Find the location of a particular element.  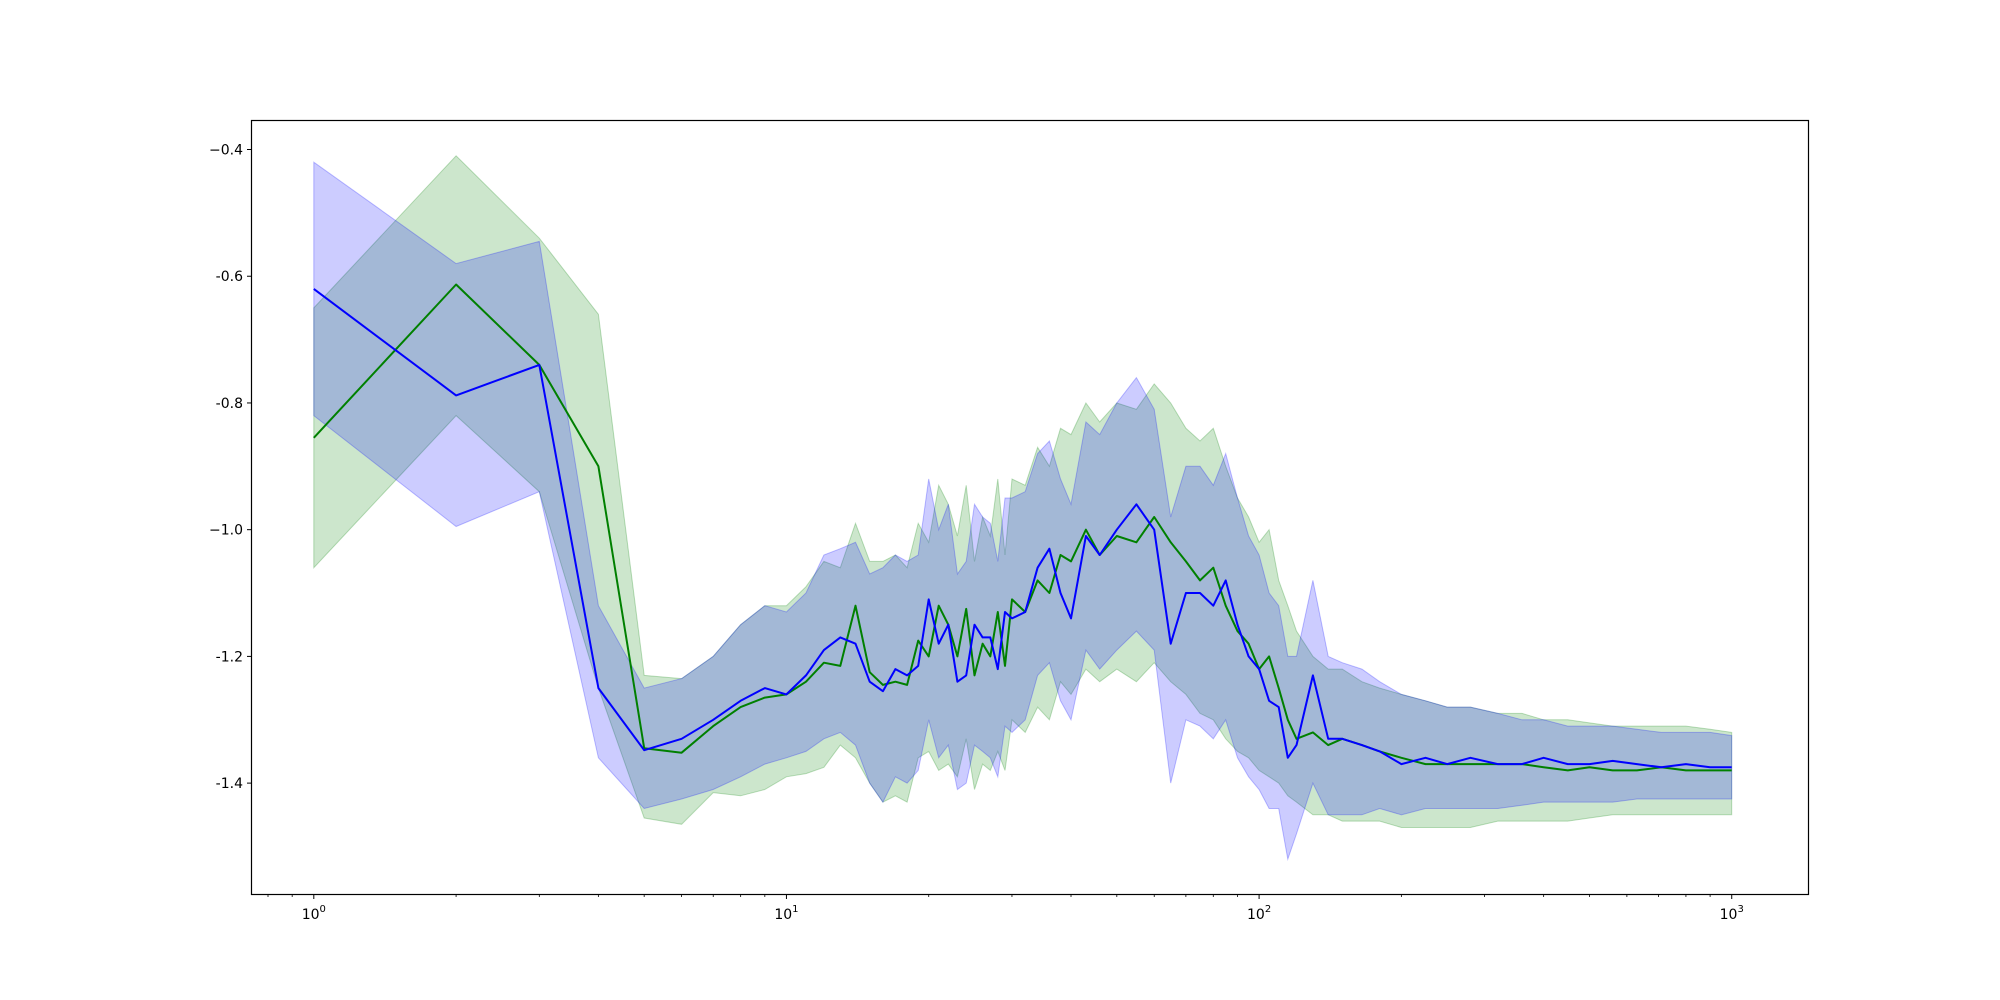

y-tick-label: −0.4 is located at coordinates (226, 151).